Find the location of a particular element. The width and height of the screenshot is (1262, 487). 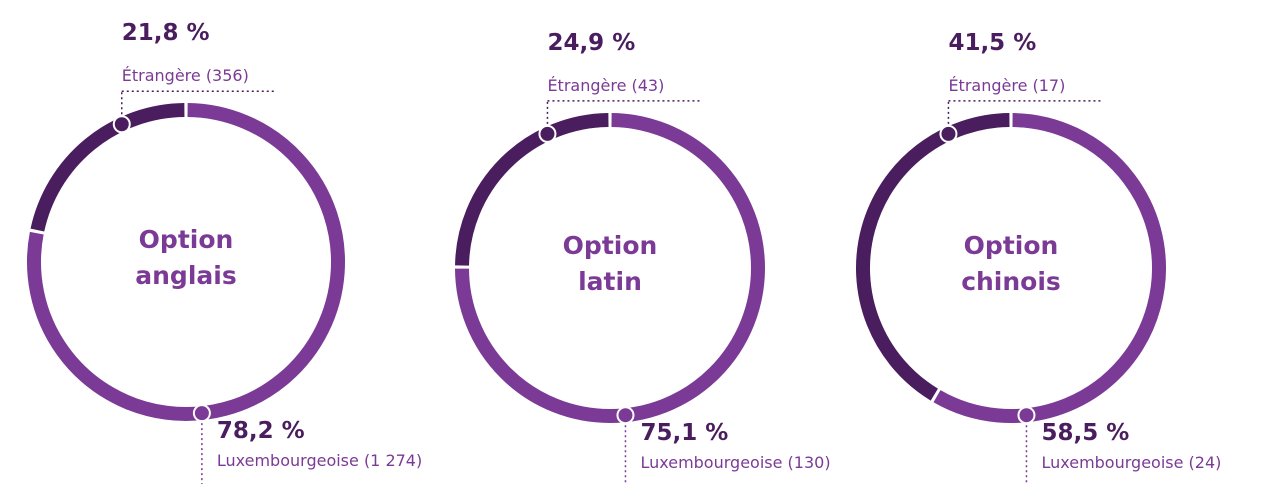

category-label: Luxembourgeoise (1 274) is located at coordinates (319, 461).